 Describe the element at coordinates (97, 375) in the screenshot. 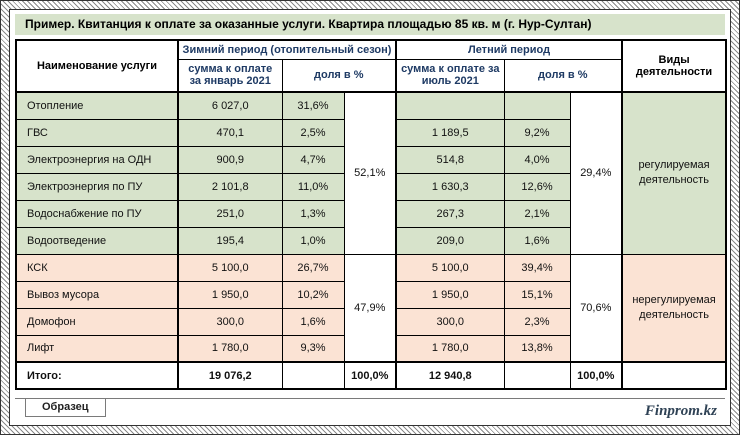

I see `total-label: Итого:` at that location.